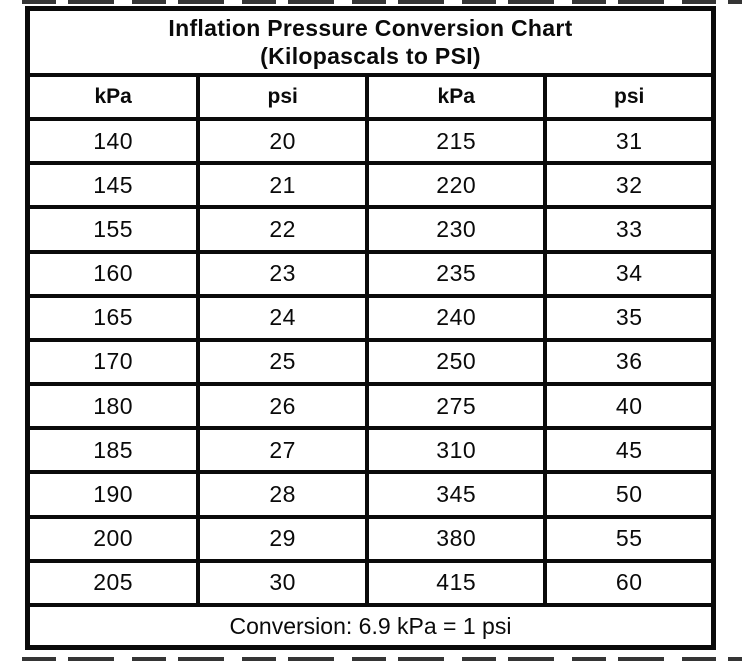 The image size is (752, 664). I want to click on table-row: 145 21 220 32, so click(370, 185).